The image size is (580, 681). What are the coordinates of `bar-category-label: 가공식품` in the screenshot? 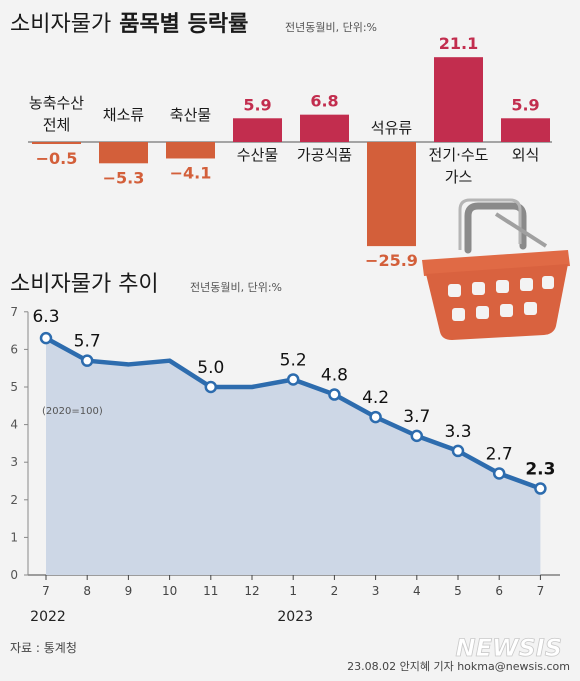 It's located at (324, 155).